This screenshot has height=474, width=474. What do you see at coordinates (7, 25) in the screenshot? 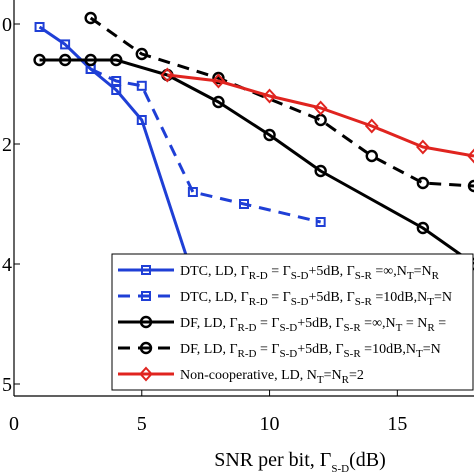
I see `y-tick-label: 0` at bounding box center [7, 25].